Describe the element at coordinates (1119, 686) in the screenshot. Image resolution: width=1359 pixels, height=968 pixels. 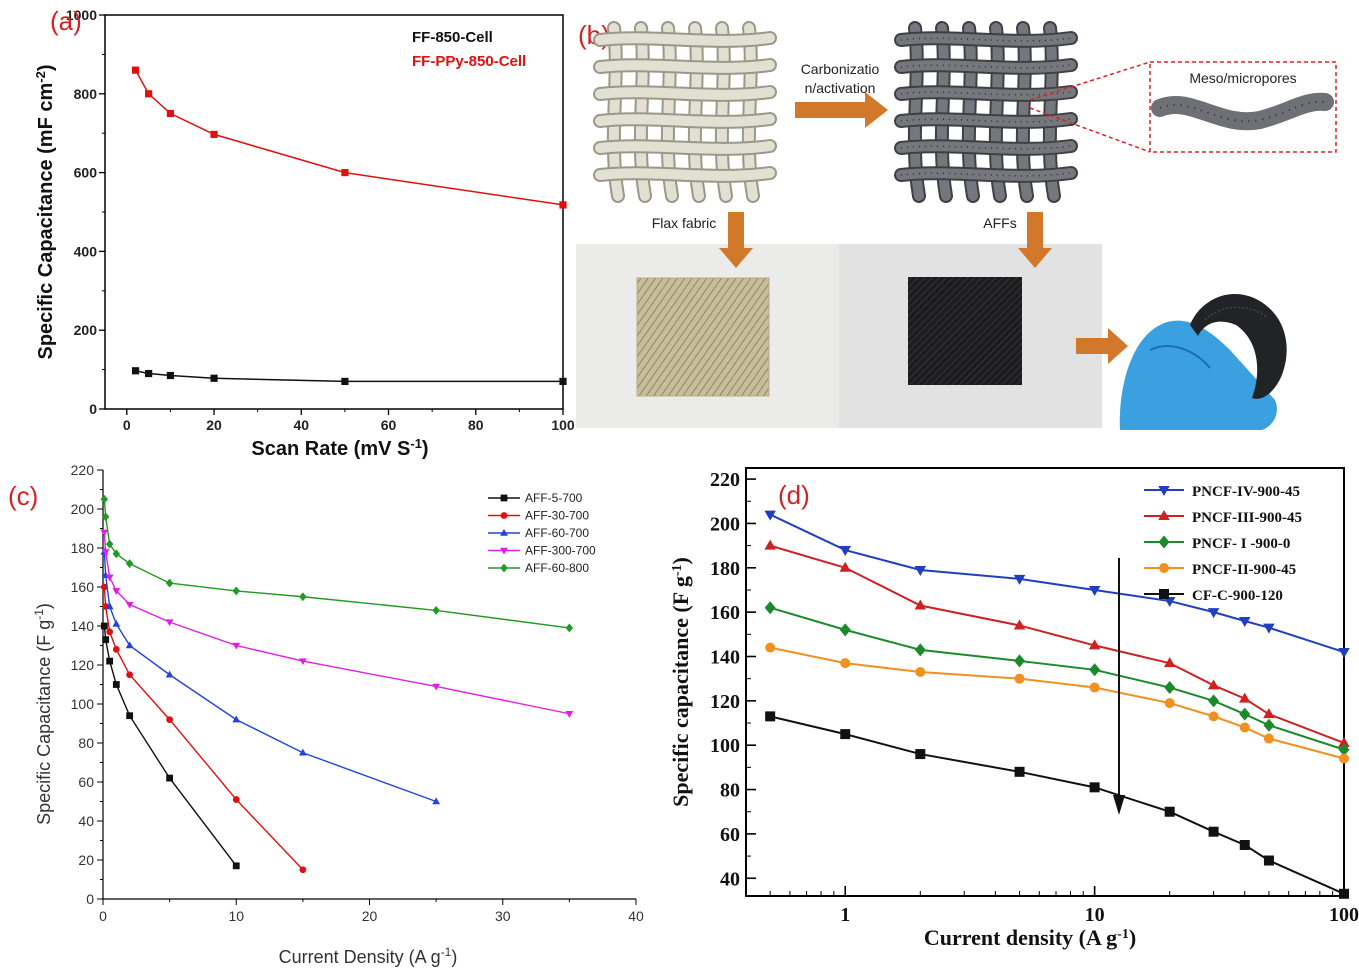
I see `trend-arrow` at that location.